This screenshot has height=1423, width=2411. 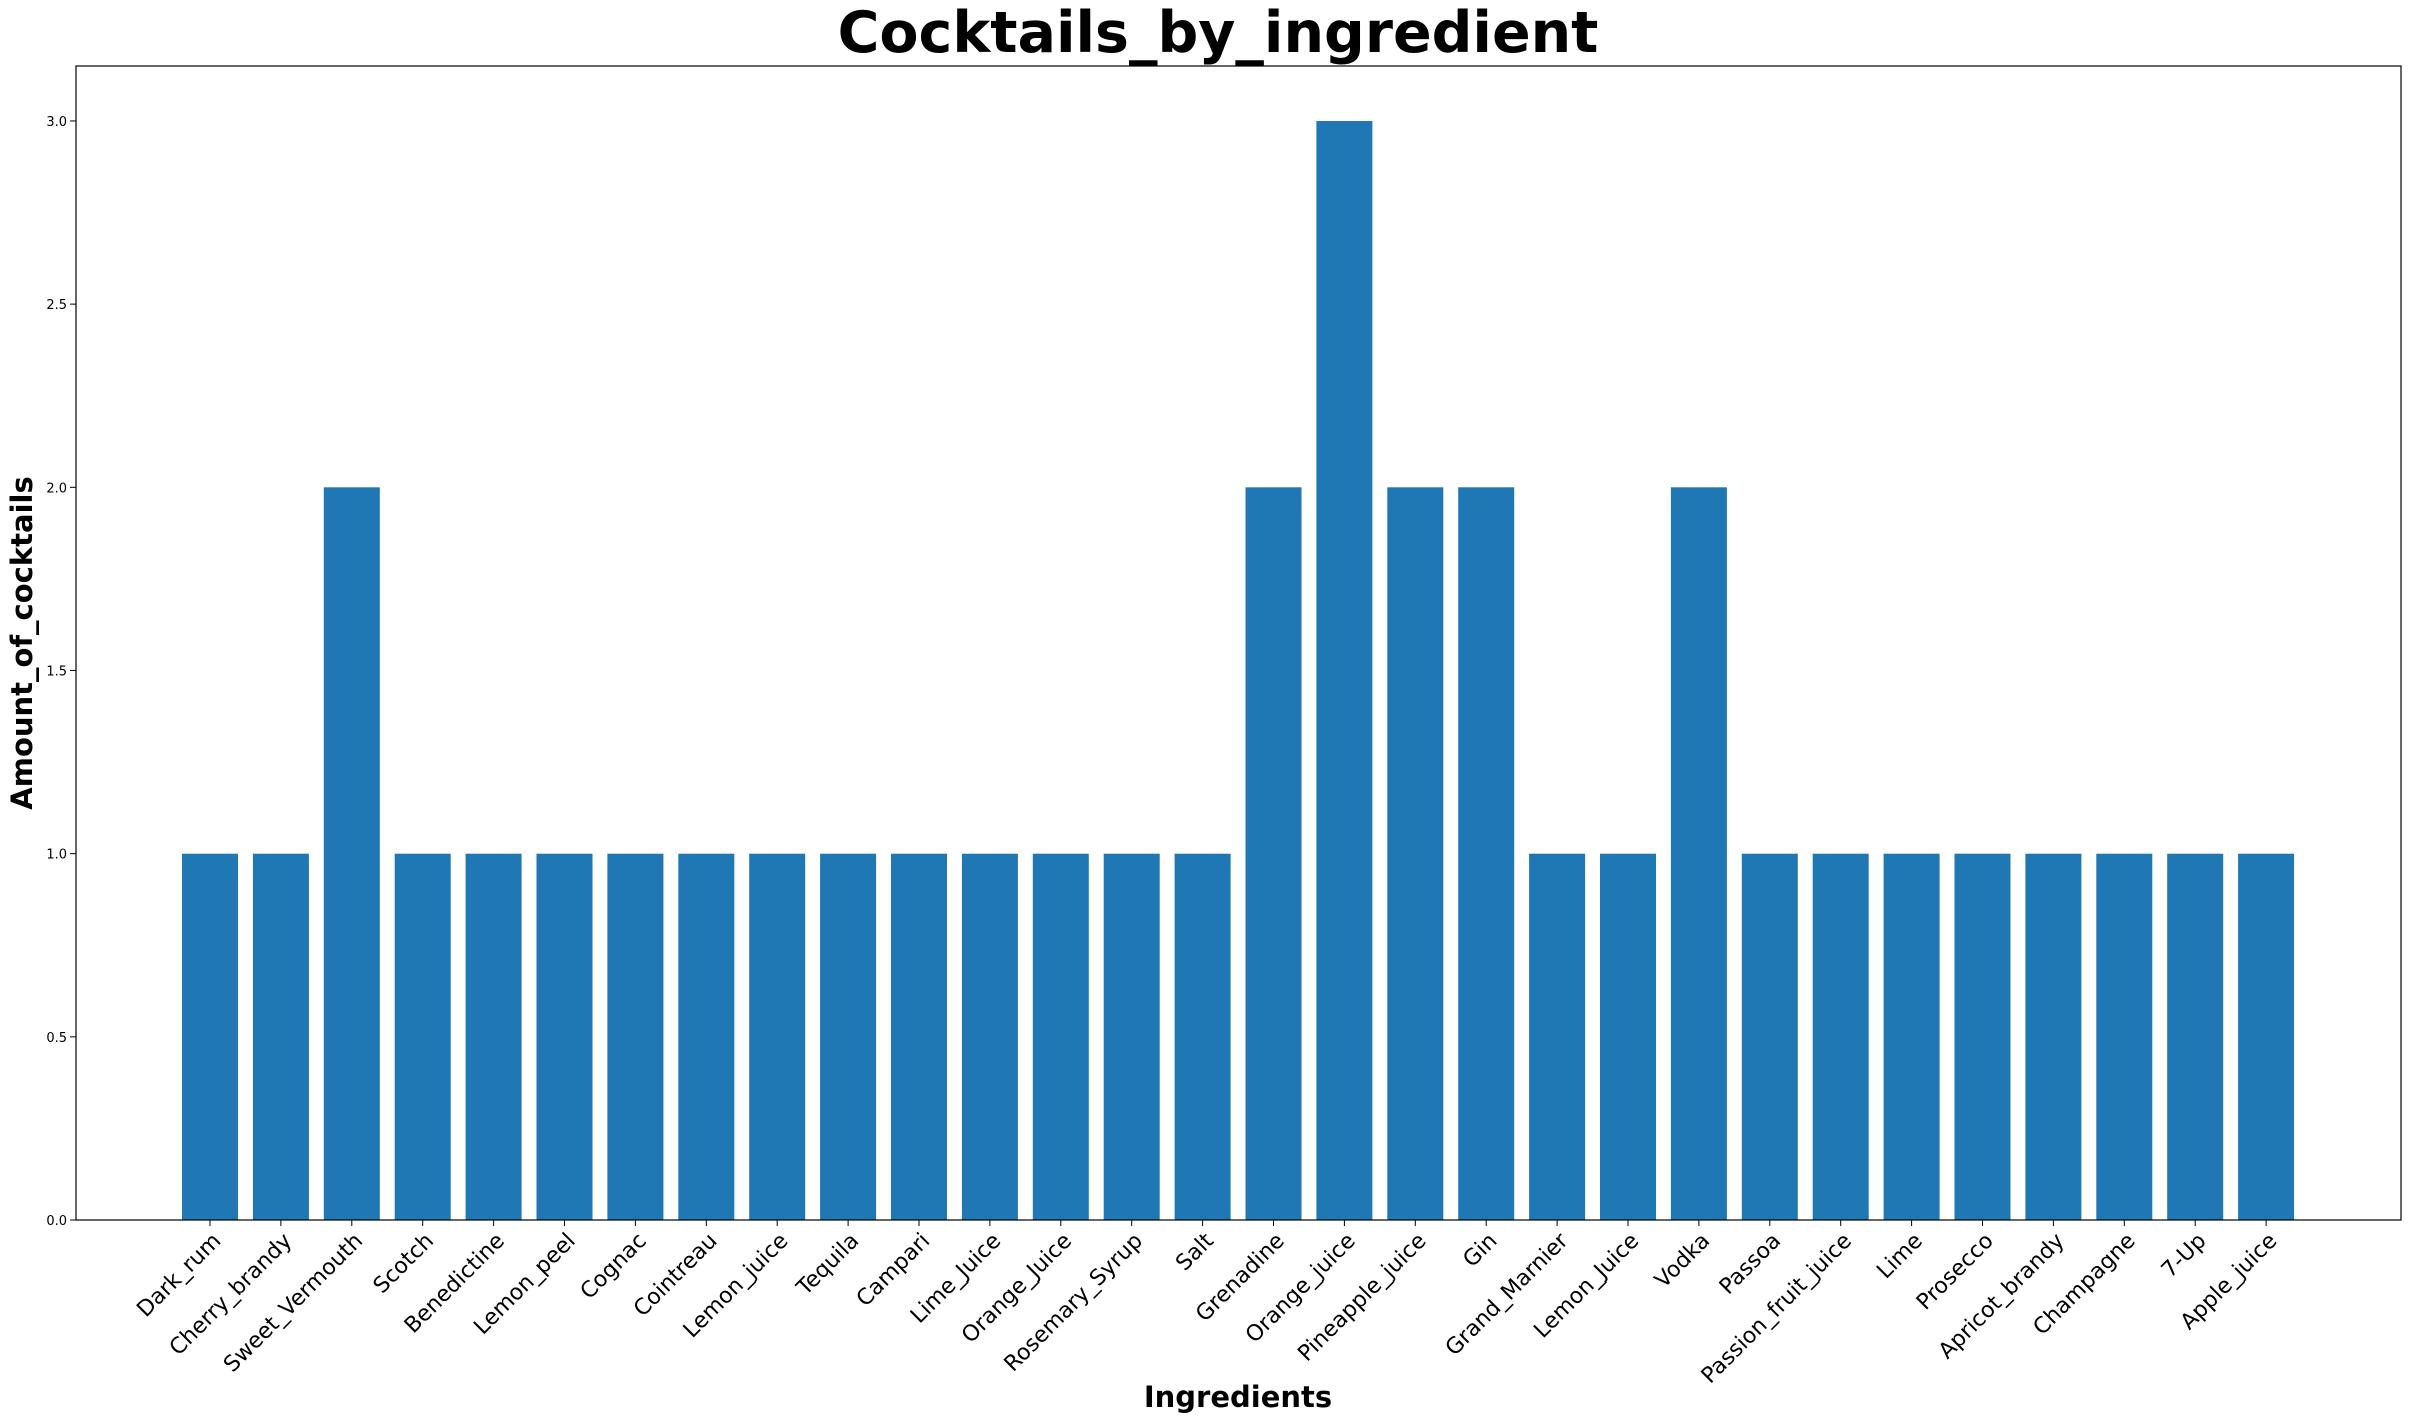 I want to click on bar-passion-fruit-juice, so click(x=1840, y=1036).